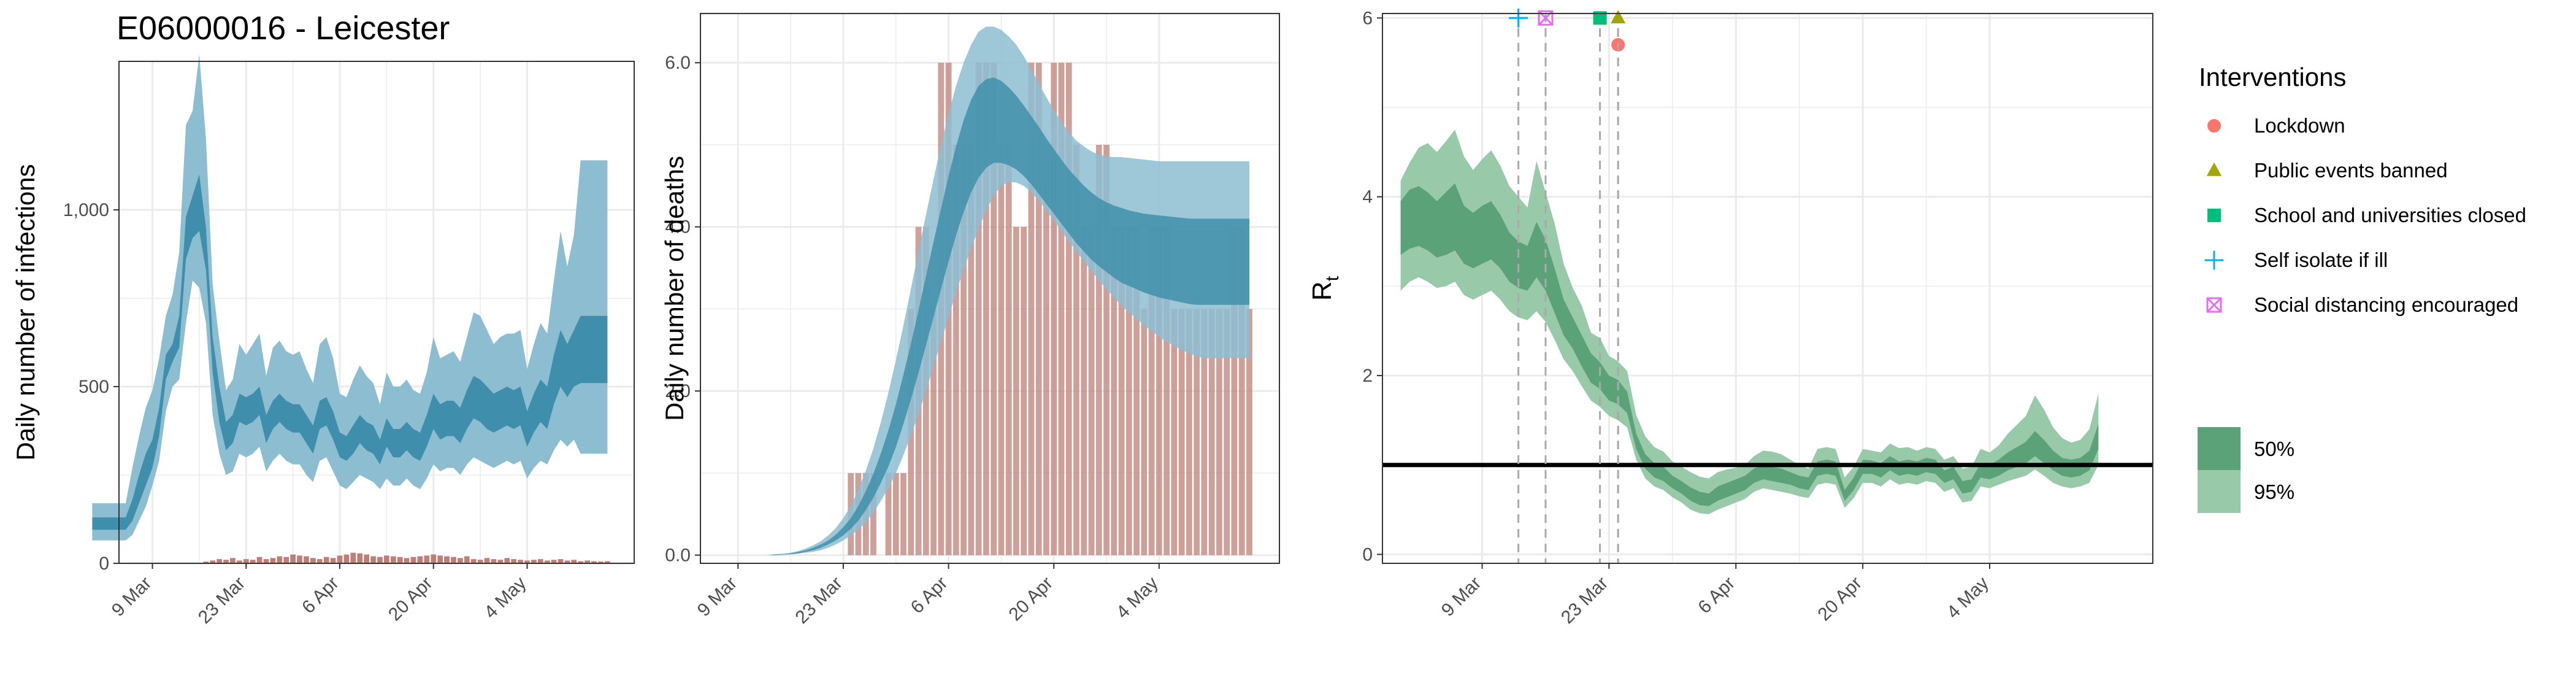 The image size is (2576, 683). I want to click on legend-label: School and universities closed, so click(2390, 215).